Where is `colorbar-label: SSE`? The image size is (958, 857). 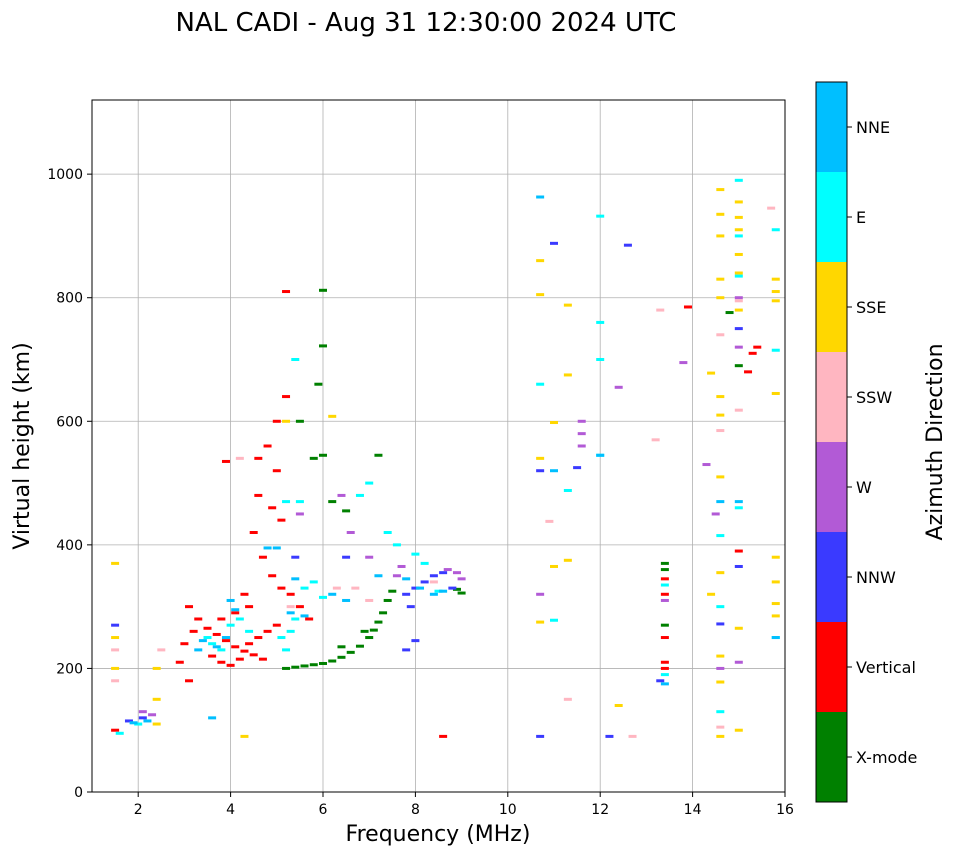 colorbar-label: SSE is located at coordinates (871, 307).